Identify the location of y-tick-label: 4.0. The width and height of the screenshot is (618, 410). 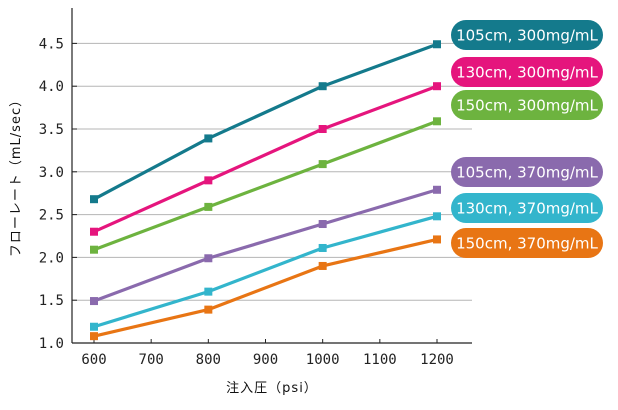
(51, 87).